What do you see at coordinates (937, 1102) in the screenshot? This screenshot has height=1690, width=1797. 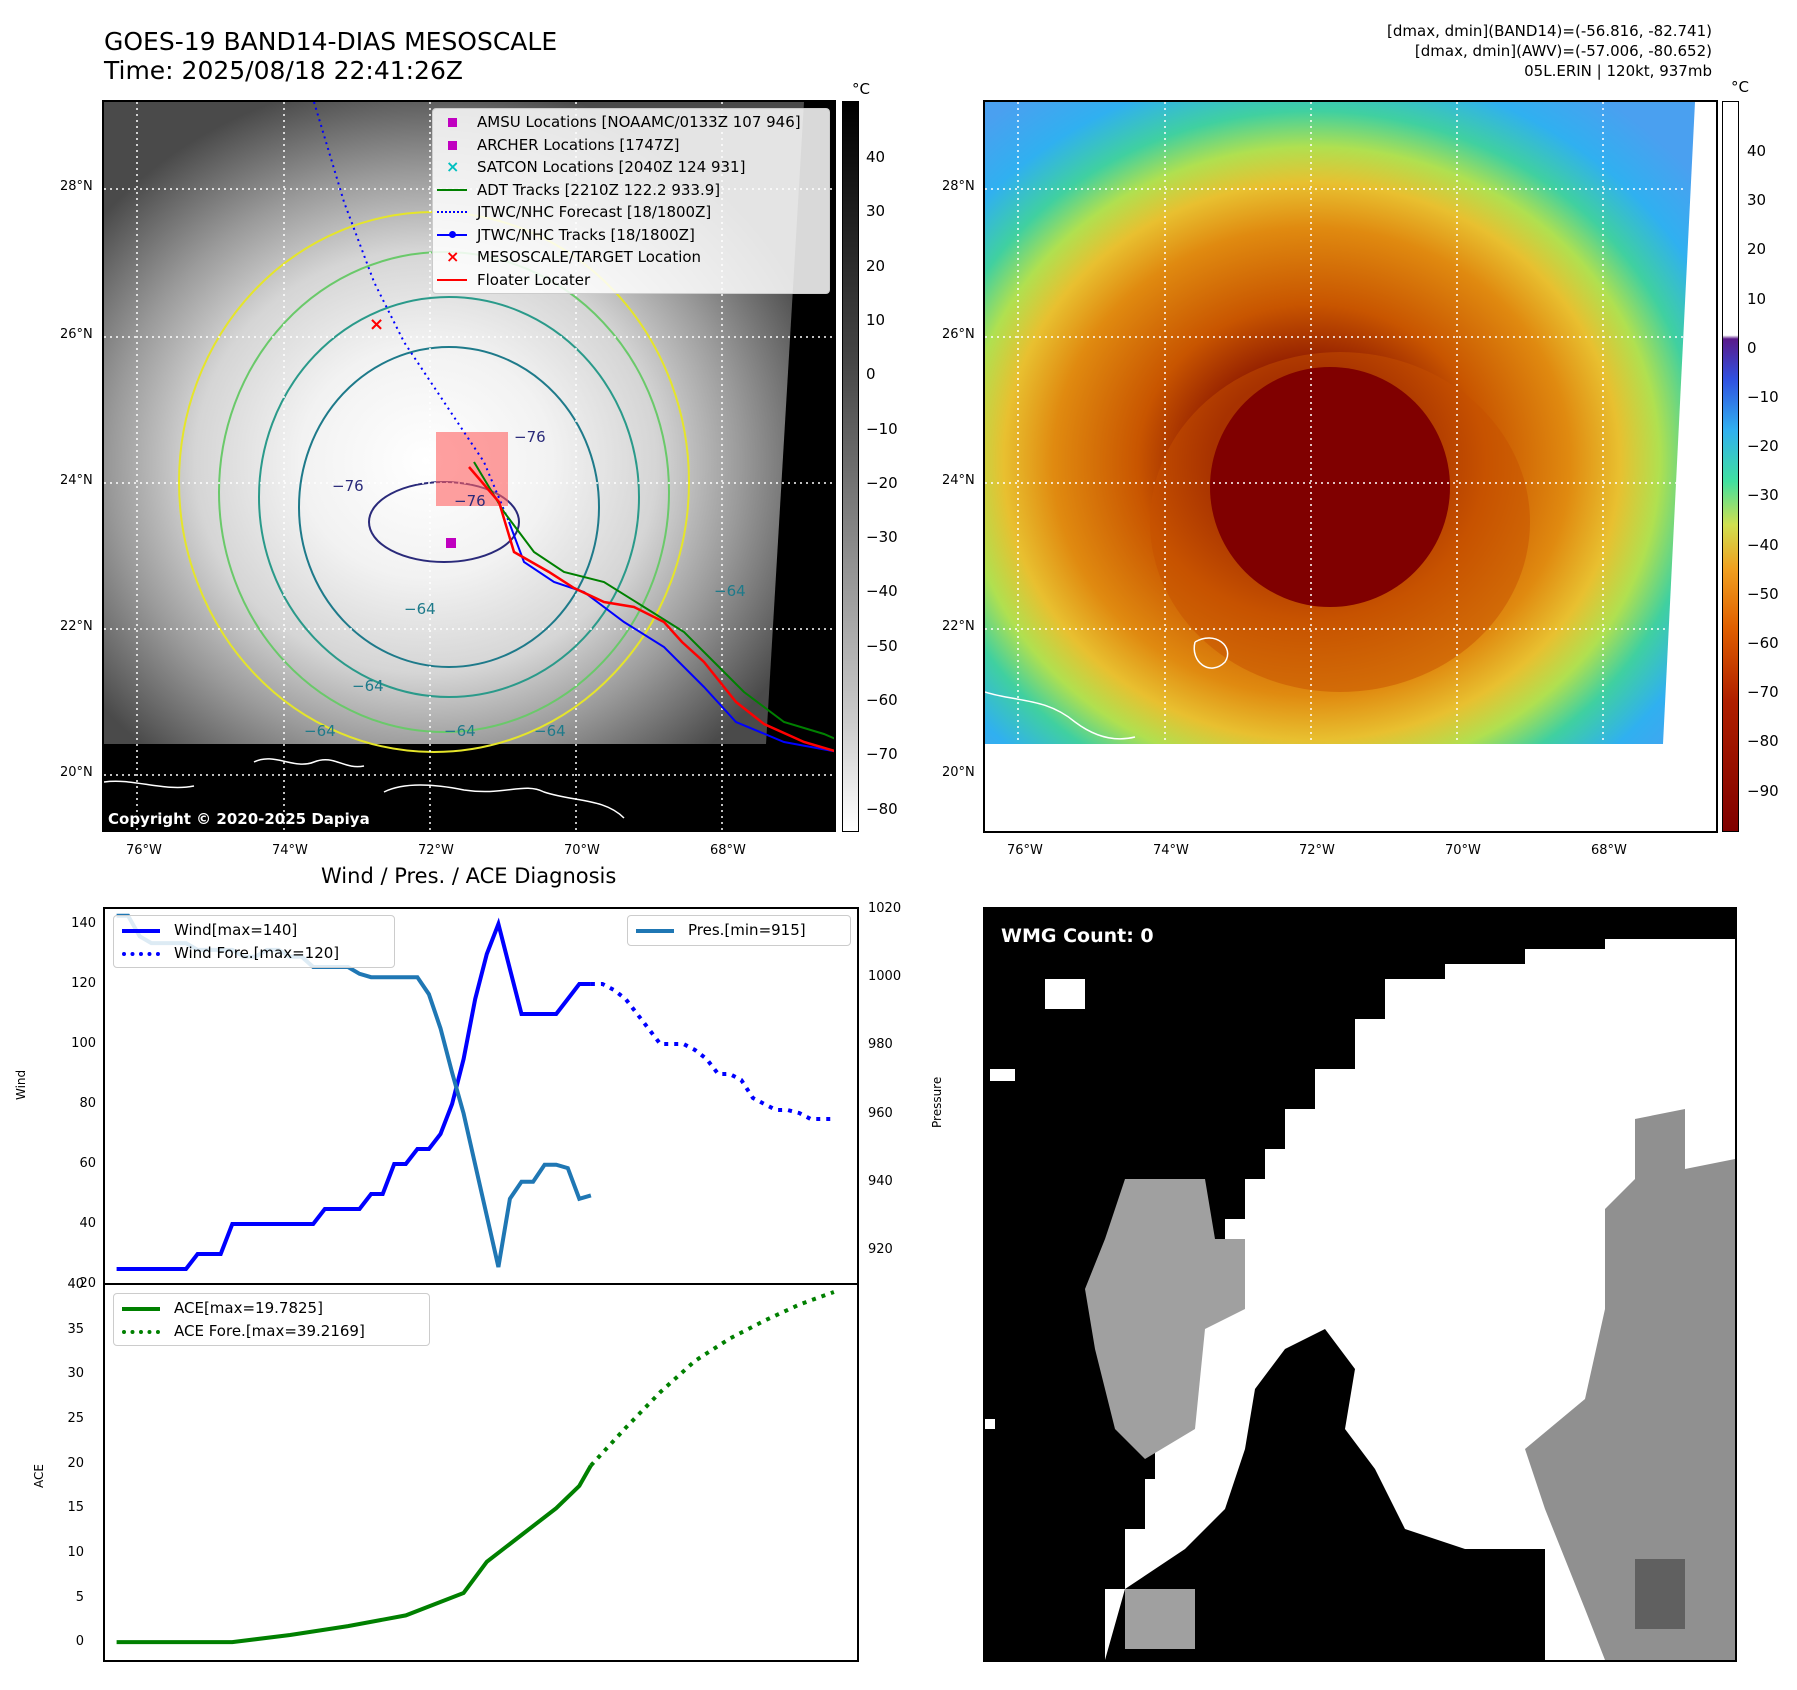 I see `y-axis-label-right: Pressure` at bounding box center [937, 1102].